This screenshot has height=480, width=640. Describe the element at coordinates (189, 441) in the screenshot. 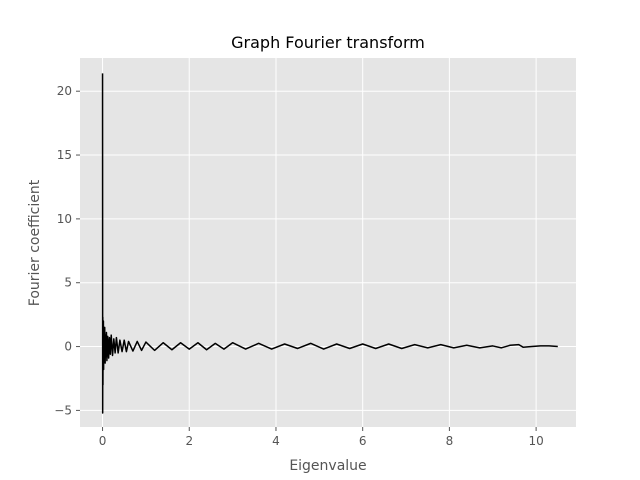

I see `x-tick-label: 2` at that location.